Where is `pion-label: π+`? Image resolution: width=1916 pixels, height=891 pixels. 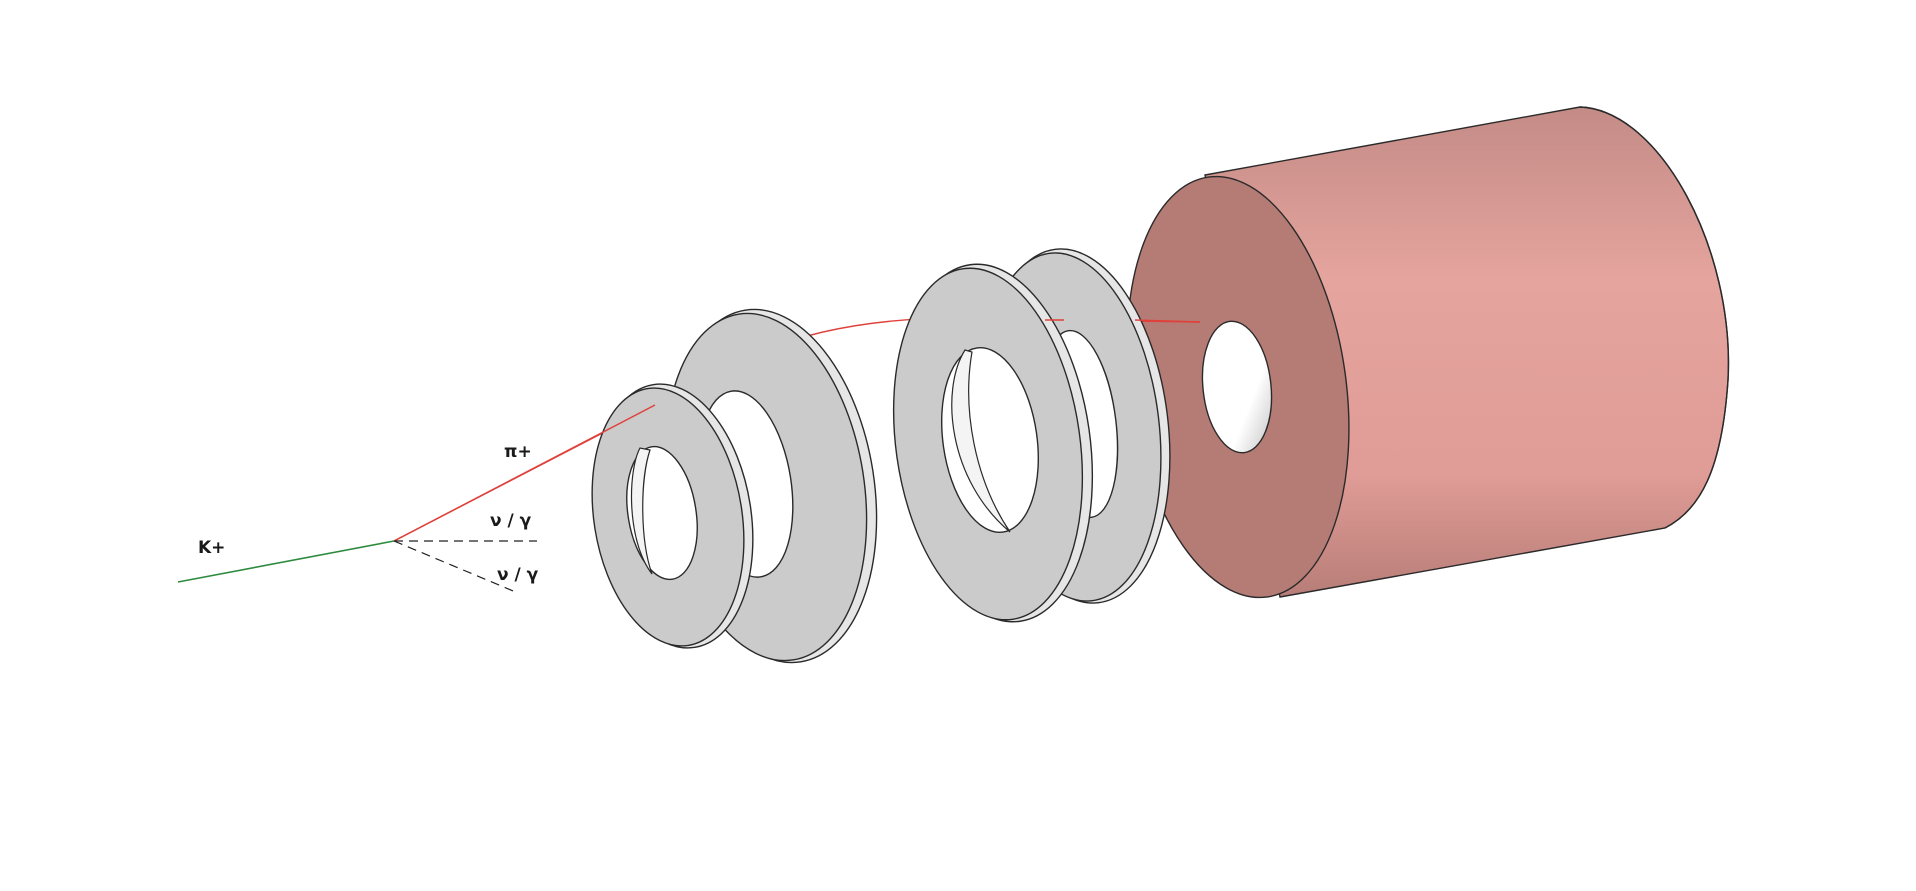
pion-label: π+ is located at coordinates (518, 452).